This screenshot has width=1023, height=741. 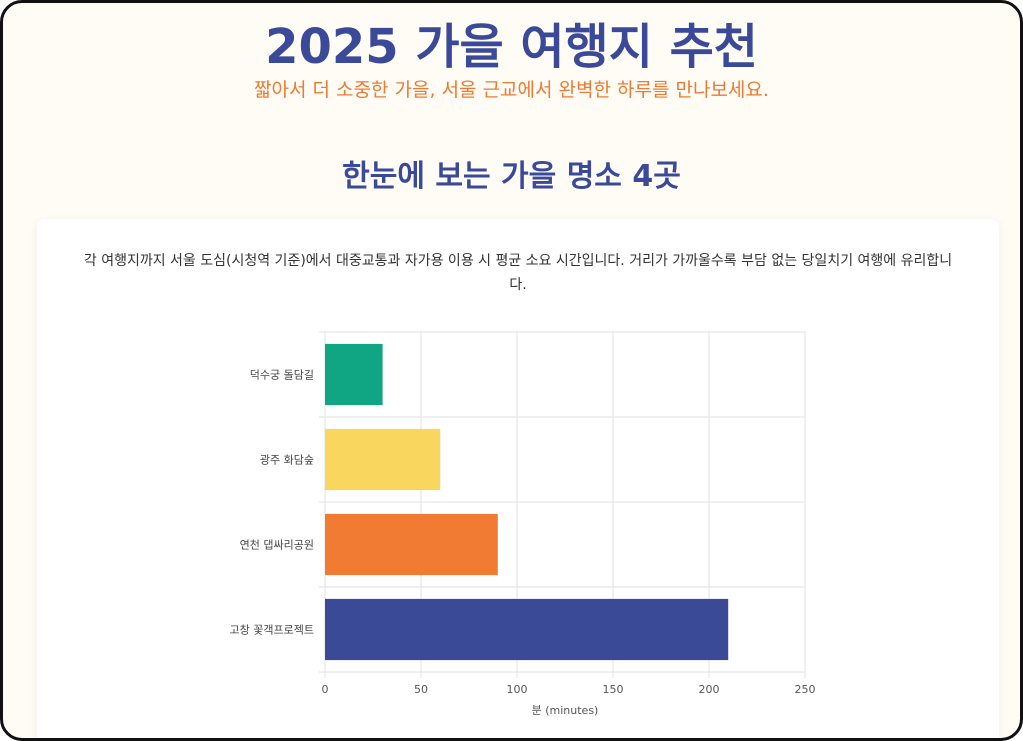 I want to click on x-tick-label-5: 250, so click(x=805, y=689).